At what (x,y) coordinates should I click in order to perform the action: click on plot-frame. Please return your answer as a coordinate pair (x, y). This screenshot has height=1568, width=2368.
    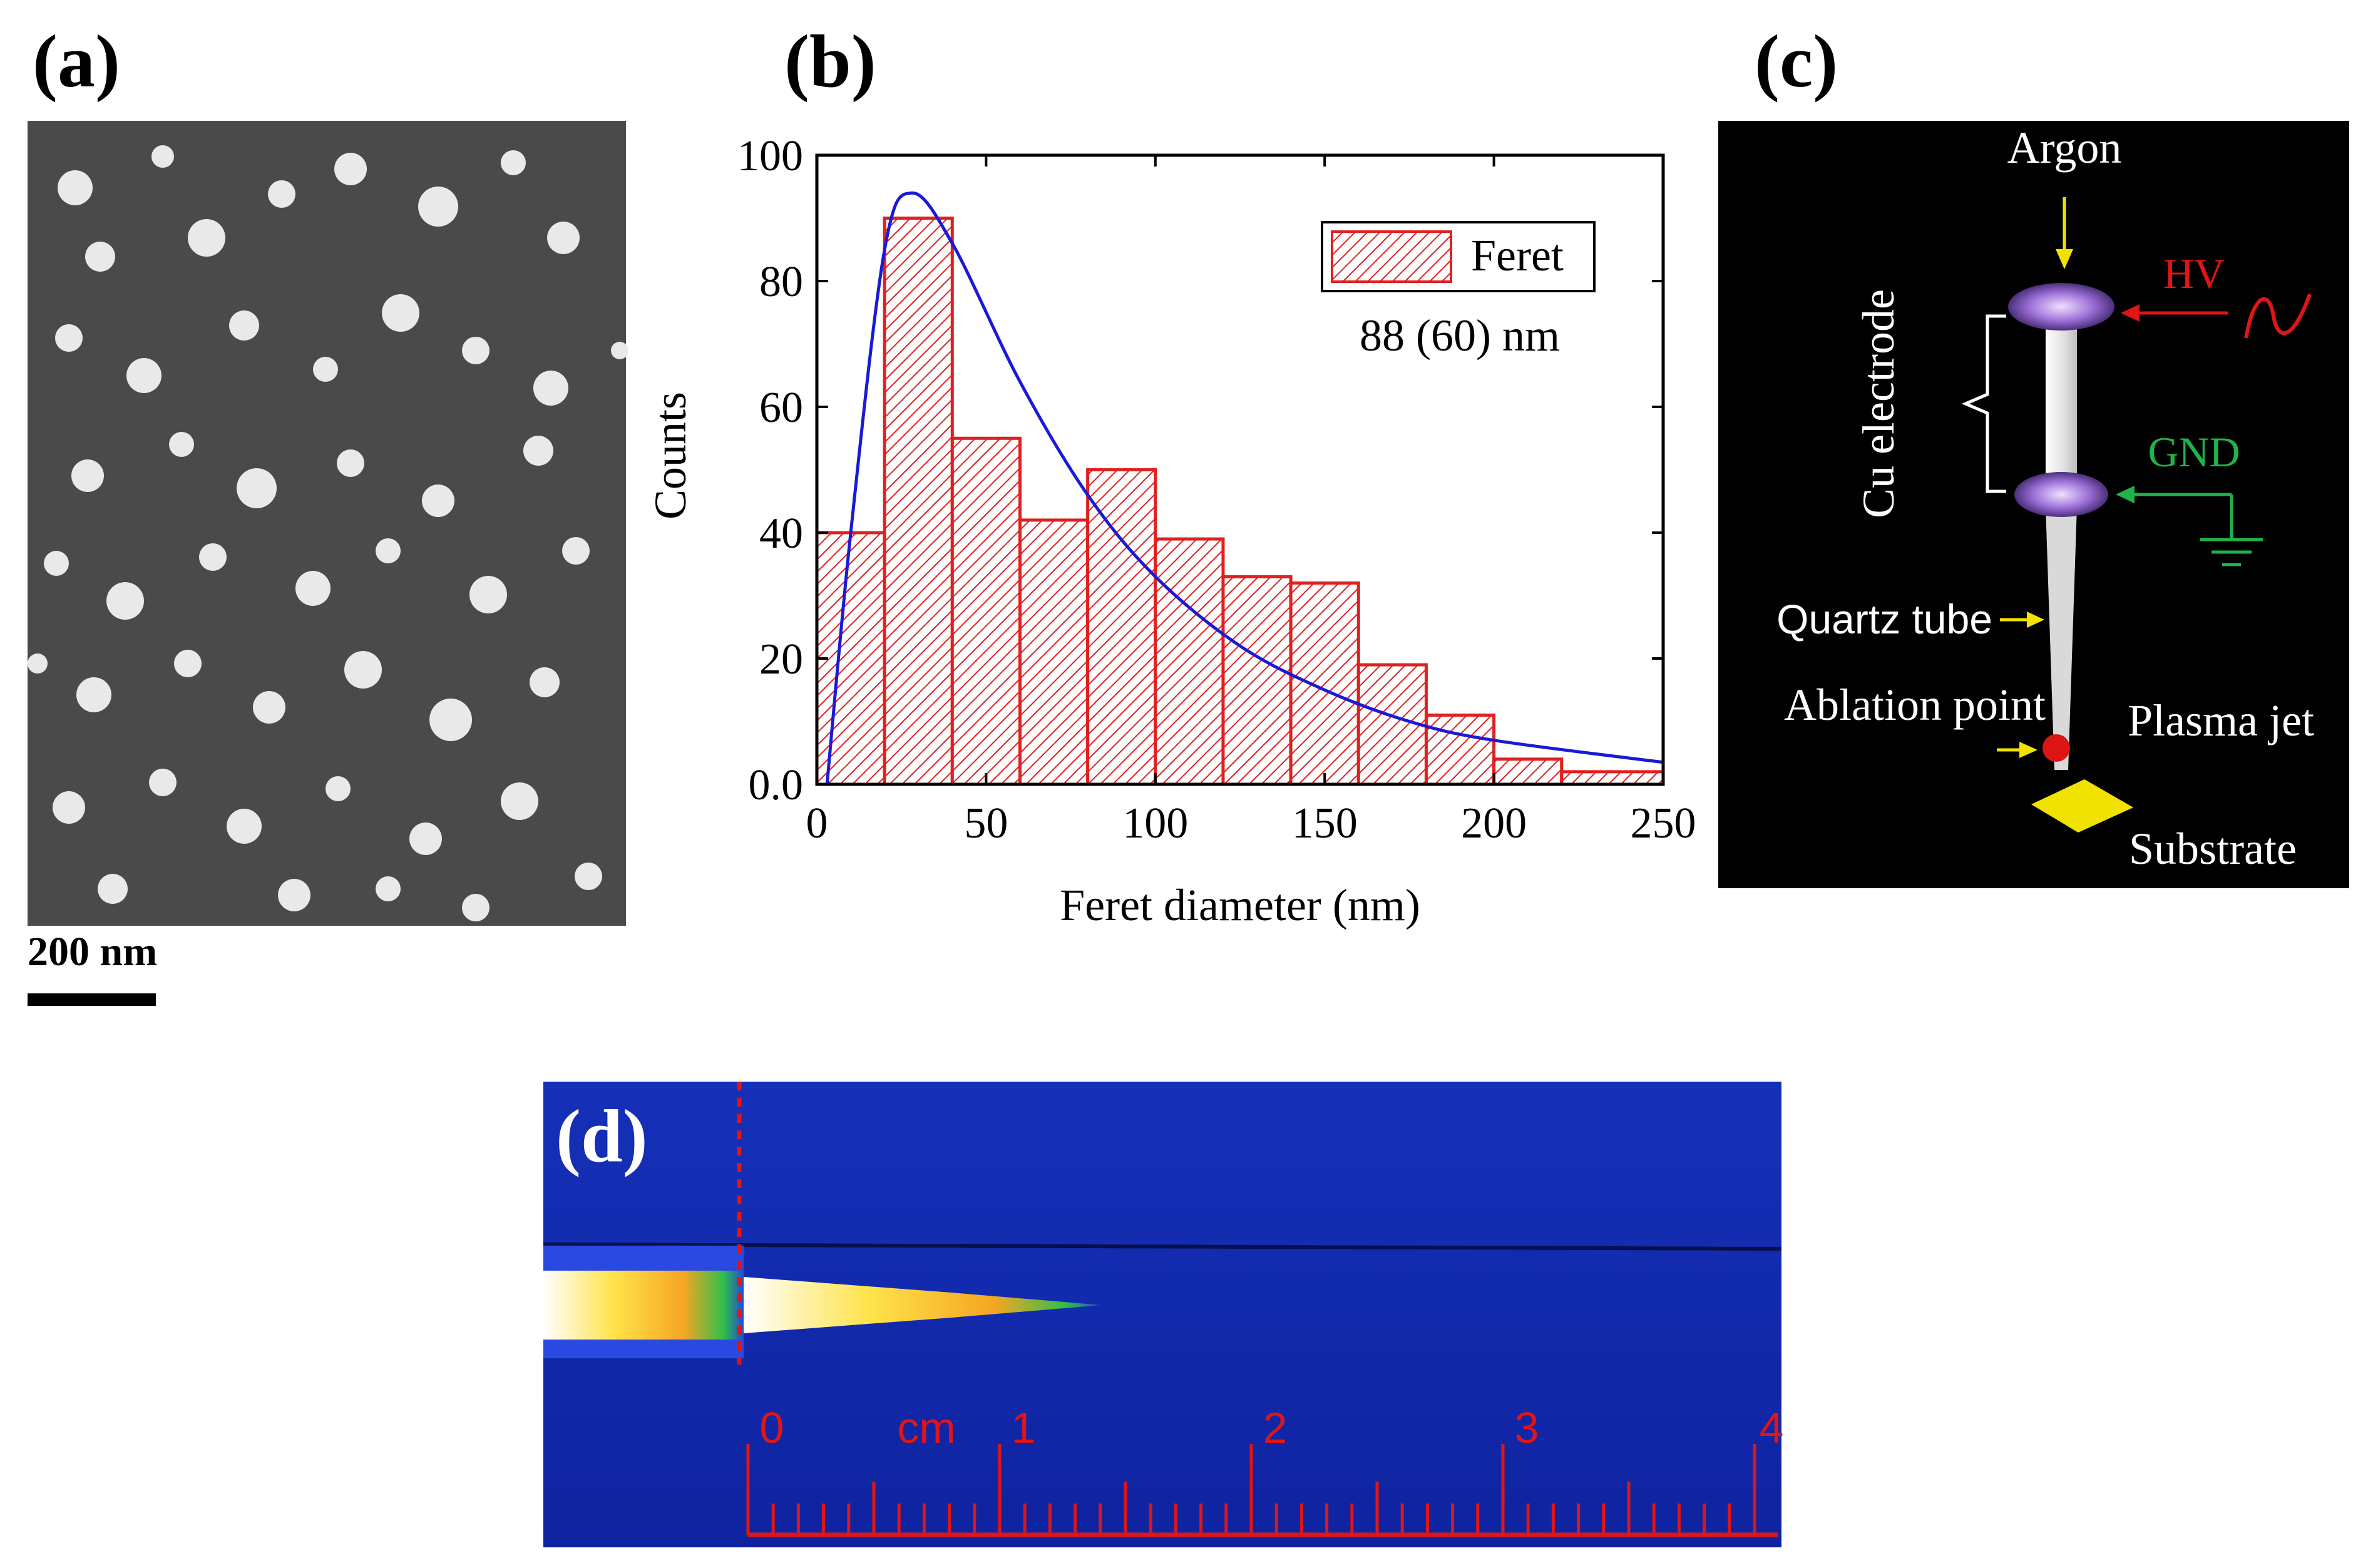
    Looking at the image, I should click on (1240, 470).